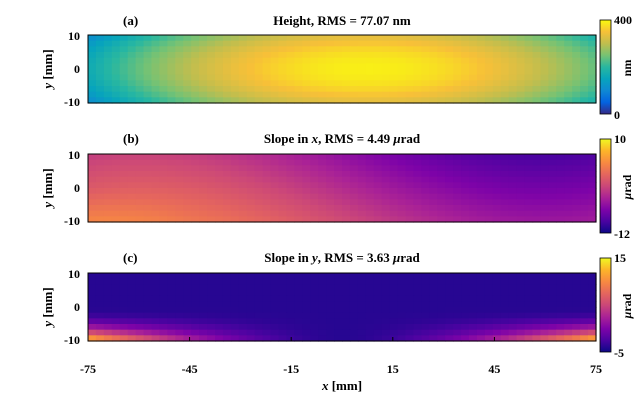  Describe the element at coordinates (77, 69) in the screenshot. I see `ytick-a-mid: 0` at that location.